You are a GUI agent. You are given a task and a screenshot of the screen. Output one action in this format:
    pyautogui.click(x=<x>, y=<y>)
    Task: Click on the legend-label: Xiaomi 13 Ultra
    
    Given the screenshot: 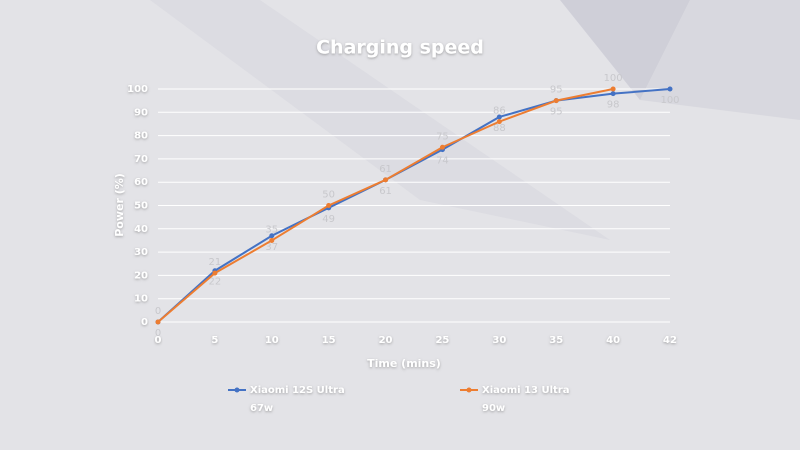 What is the action you would take?
    pyautogui.click(x=526, y=390)
    